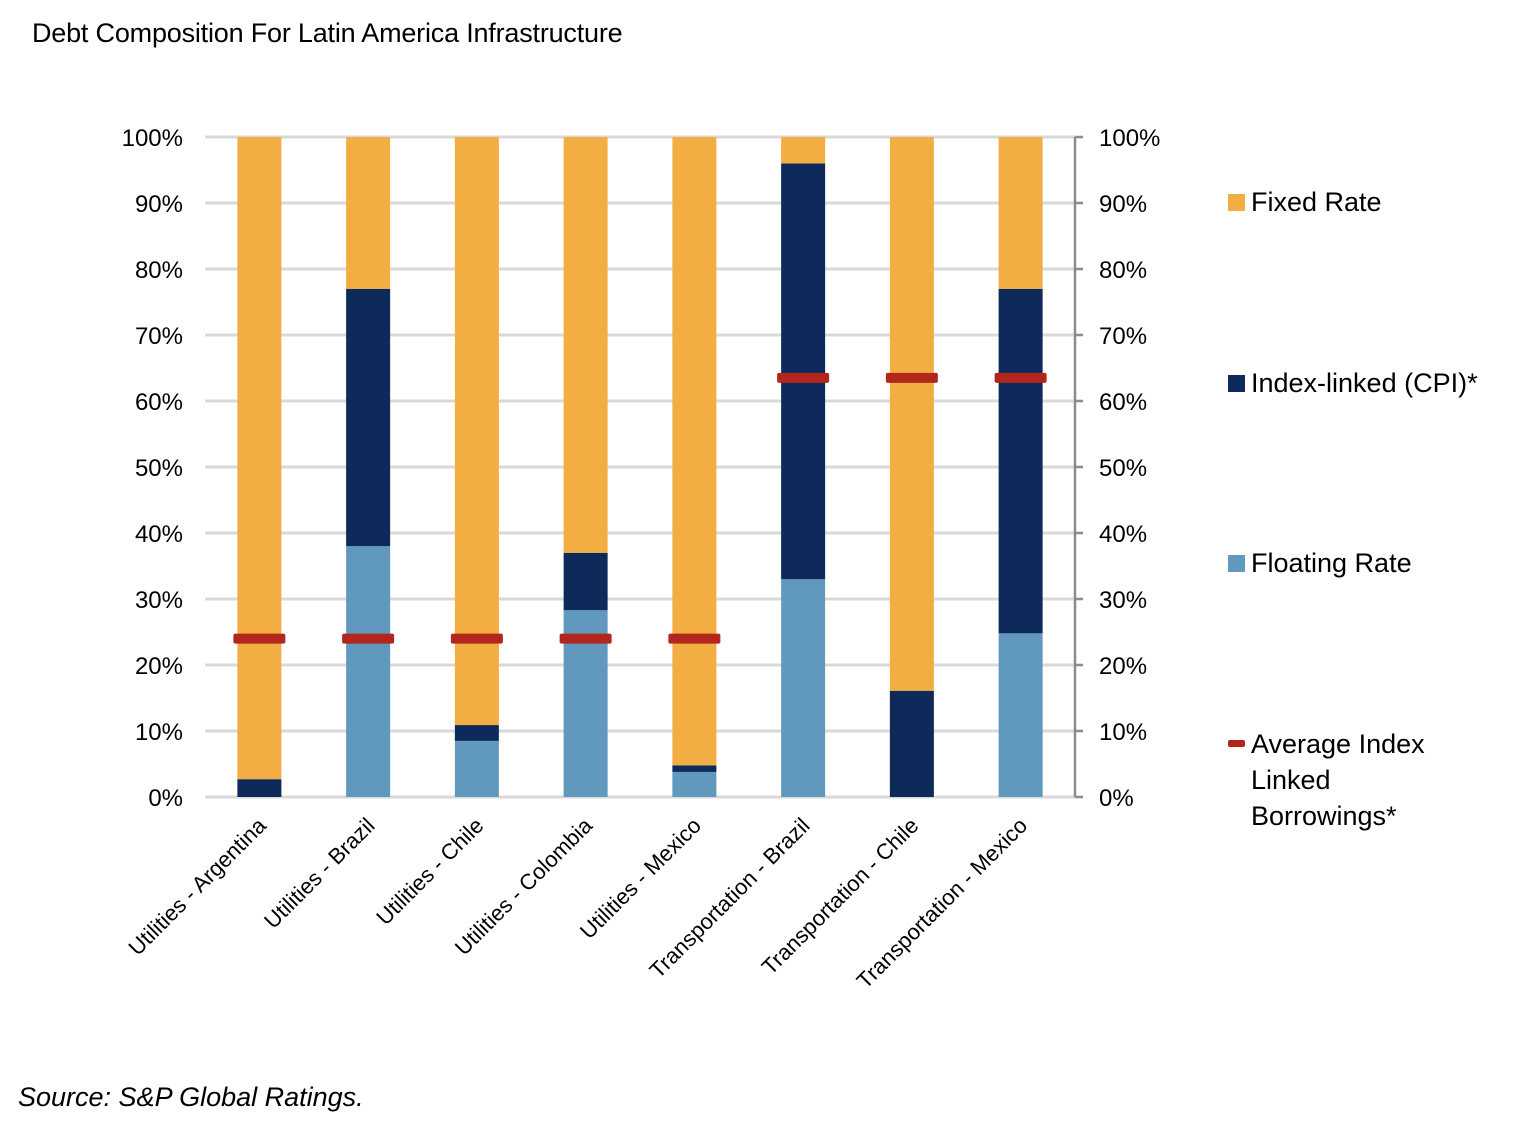 Image resolution: width=1536 pixels, height=1146 pixels. Describe the element at coordinates (1123, 402) in the screenshot. I see `secondary-y-tick-label: 60%` at that location.